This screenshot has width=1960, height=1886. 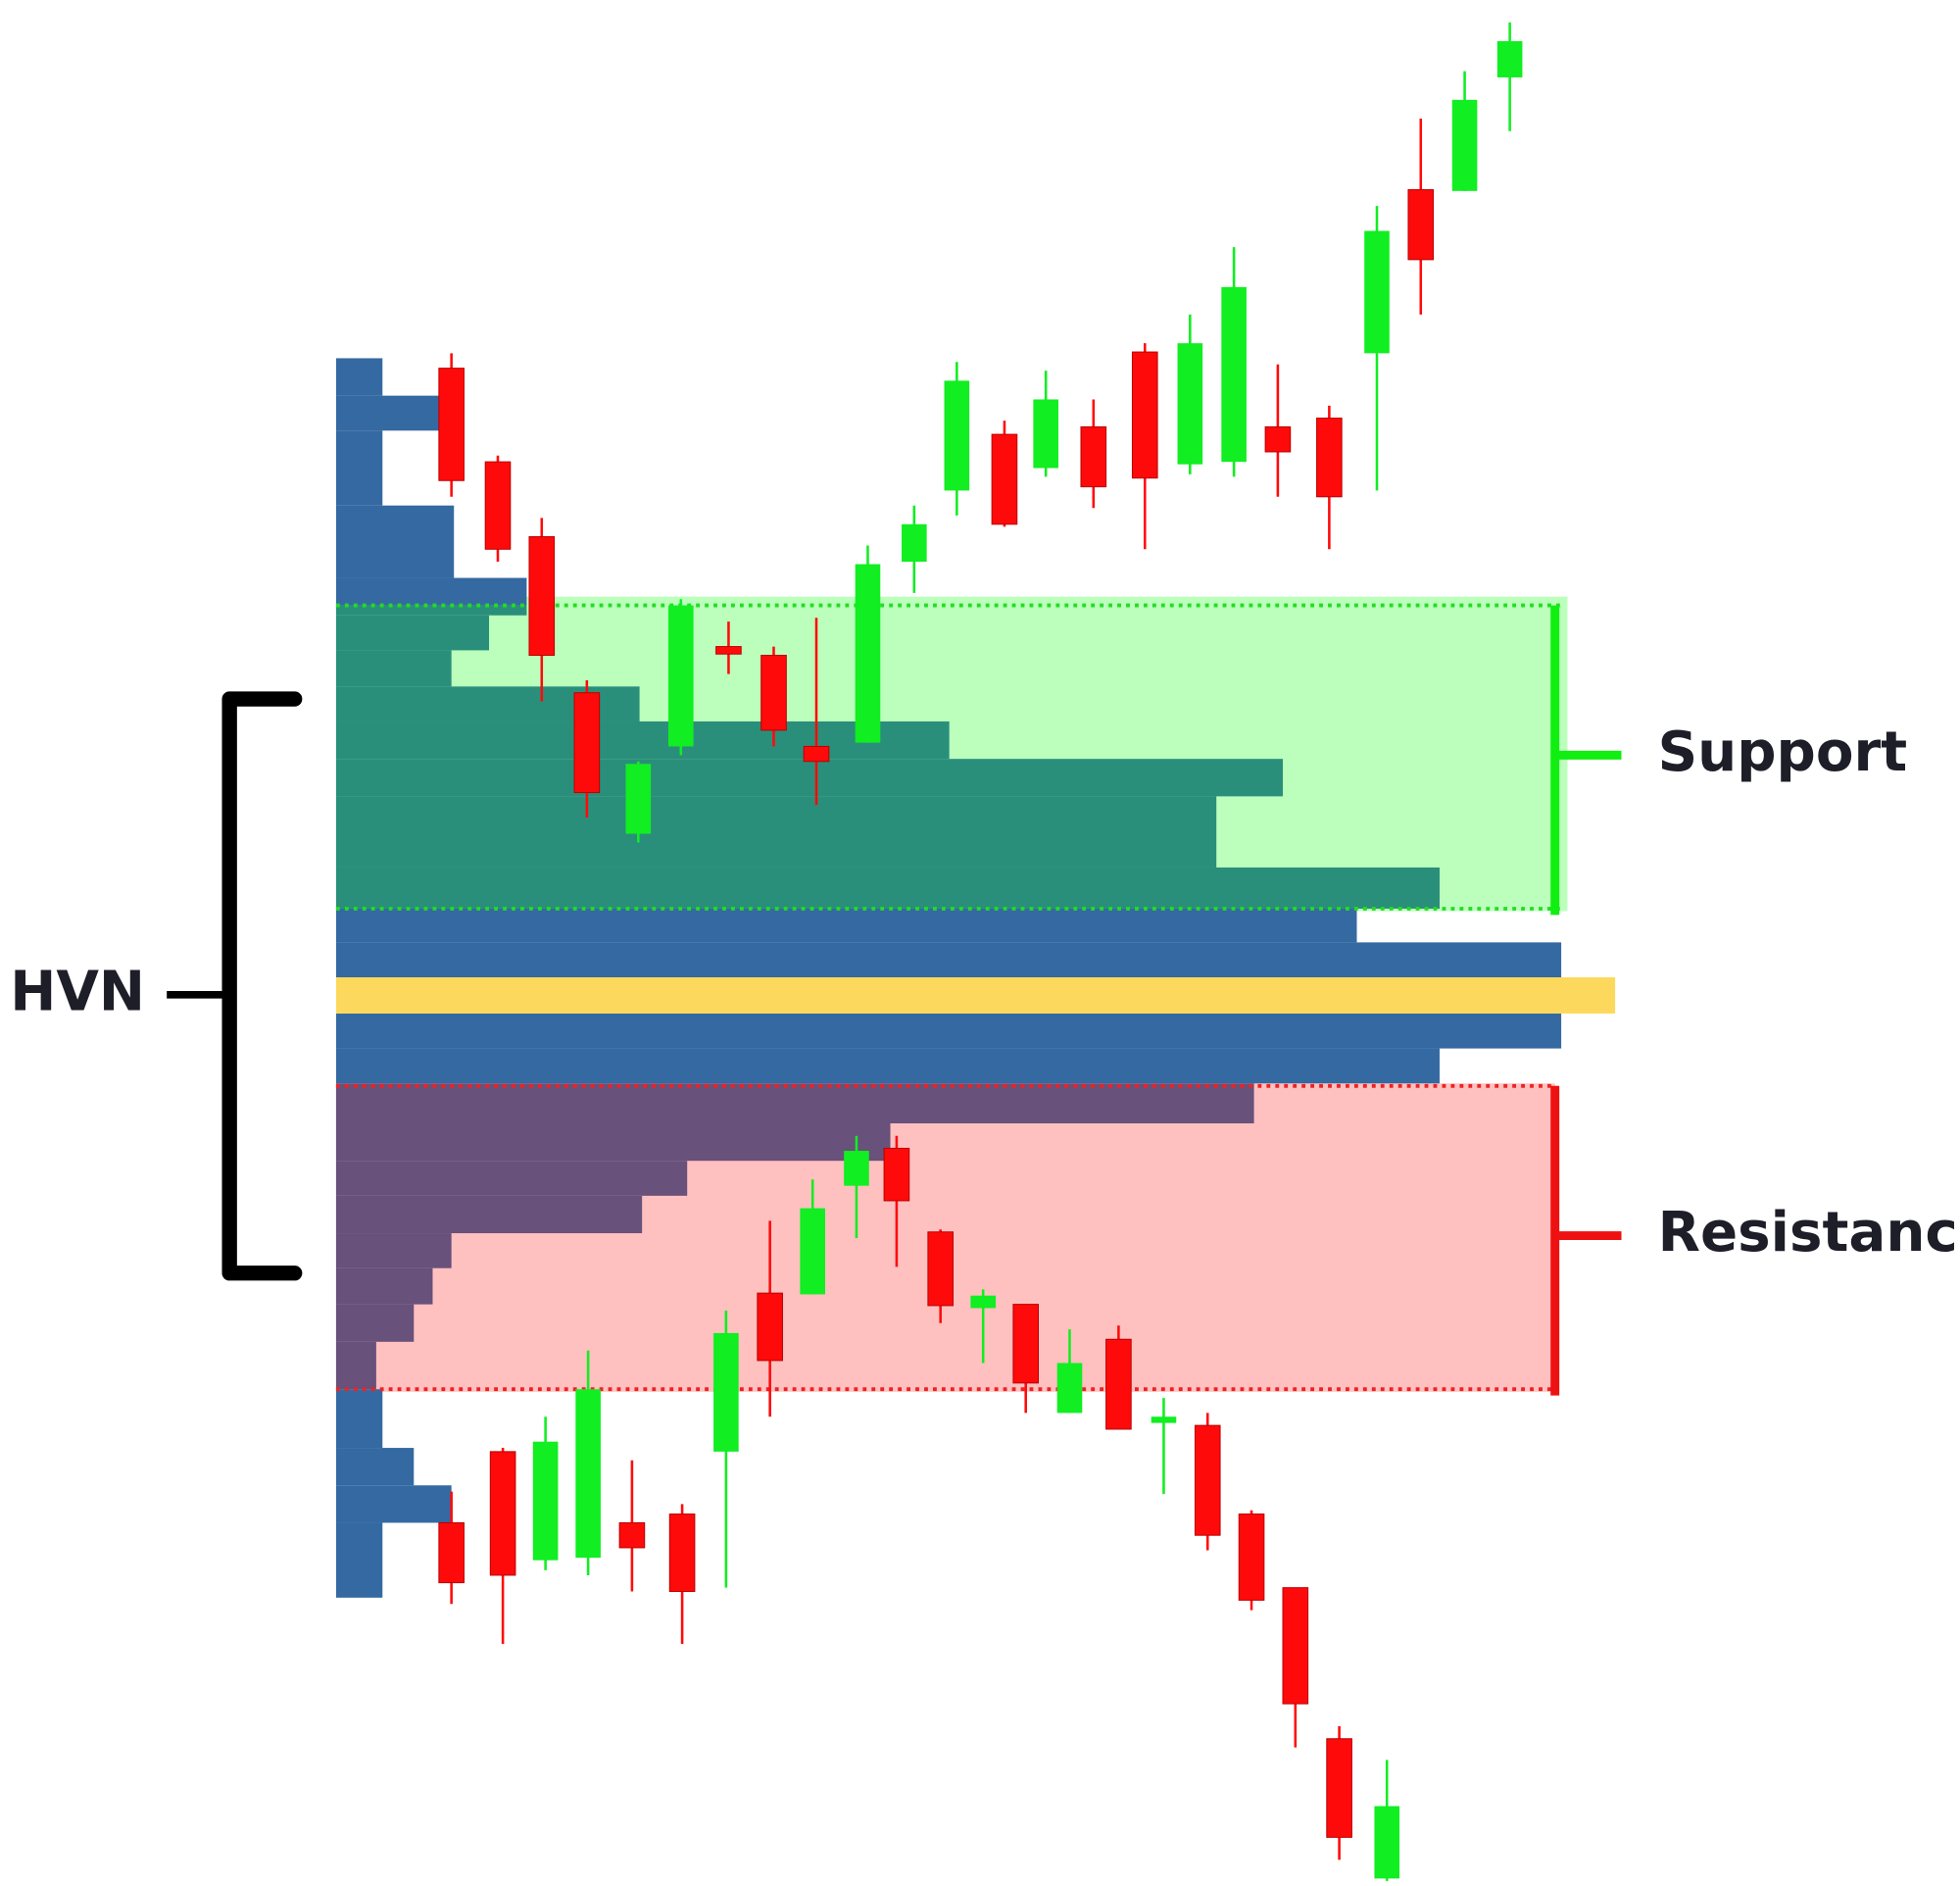 I want to click on hvn-bracket, so click(x=262, y=986).